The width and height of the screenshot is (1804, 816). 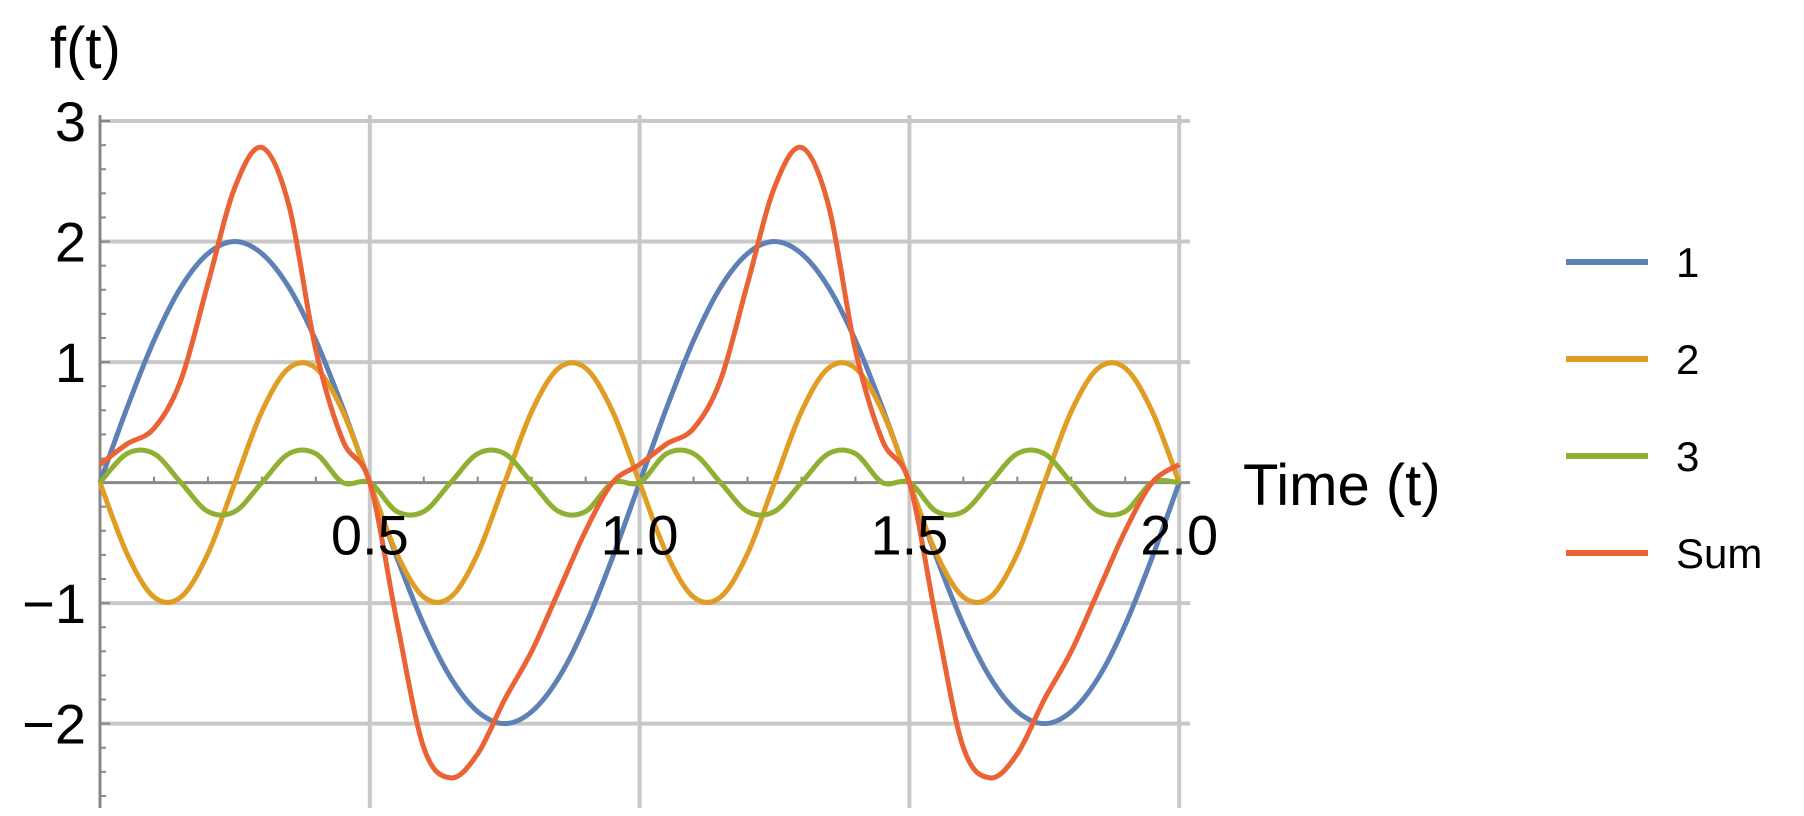 What do you see at coordinates (1179, 535) in the screenshot?
I see `x-tick-label: 2.0` at bounding box center [1179, 535].